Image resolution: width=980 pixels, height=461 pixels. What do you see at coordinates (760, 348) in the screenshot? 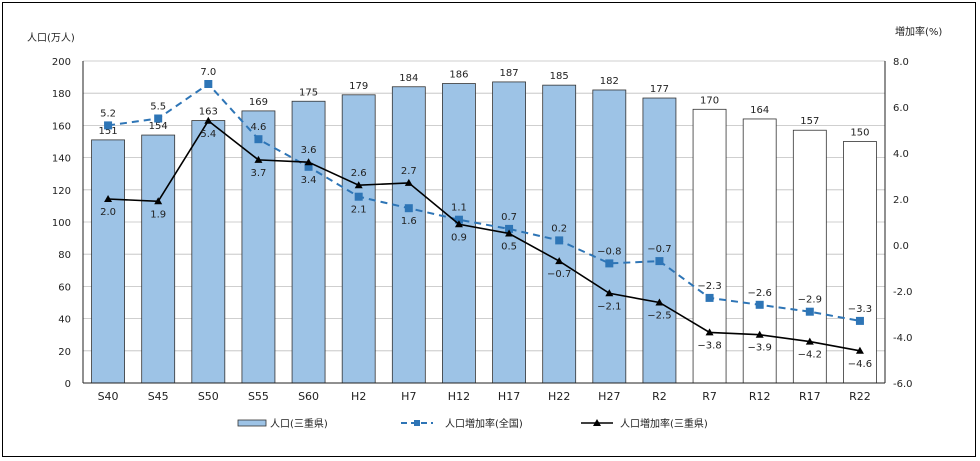
I see `mie-rate-label: −3.9` at bounding box center [760, 348].